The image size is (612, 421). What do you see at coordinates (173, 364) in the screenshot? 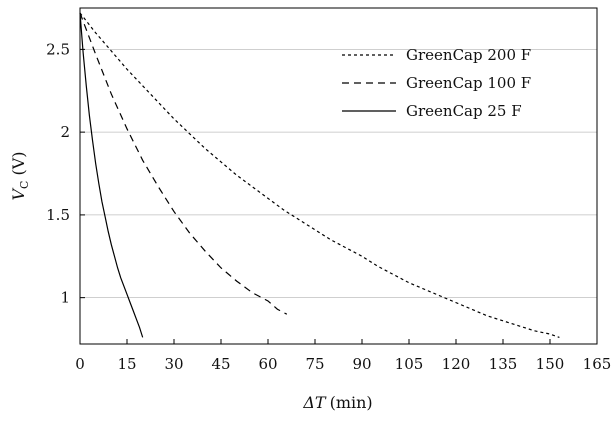
I see `x-tick-label: 30` at bounding box center [173, 364].